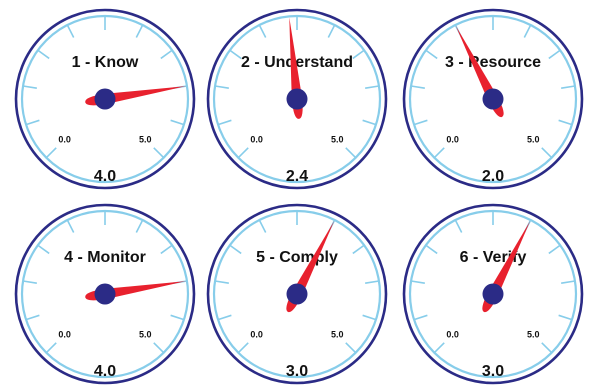 The width and height of the screenshot is (592, 387). I want to click on gauge-title: 4 - Monitor, so click(105, 257).